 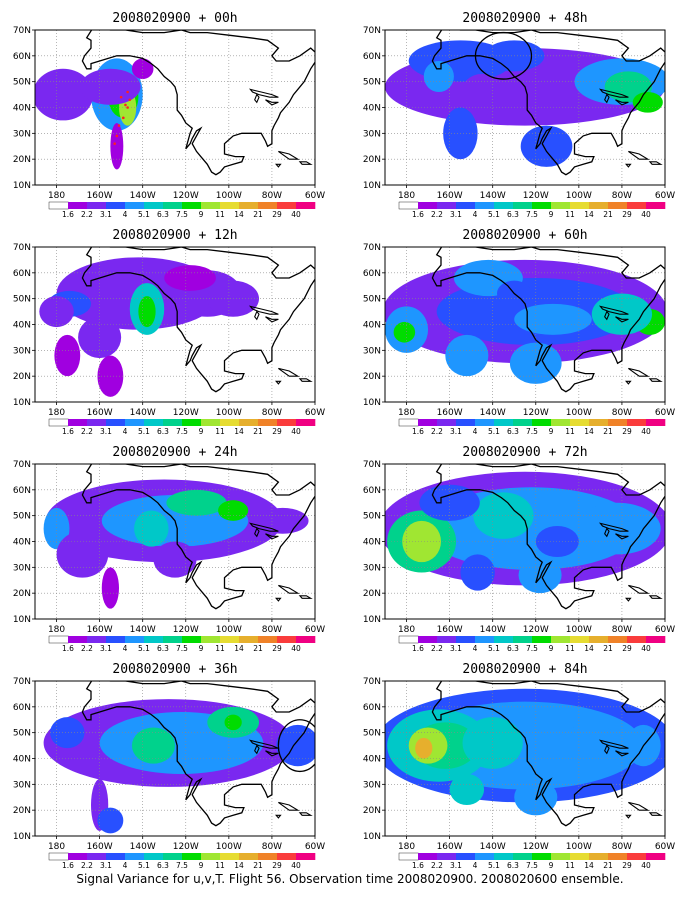 What do you see at coordinates (524, 669) in the screenshot?
I see `panel-title: 2008020900 + 84h` at bounding box center [524, 669].